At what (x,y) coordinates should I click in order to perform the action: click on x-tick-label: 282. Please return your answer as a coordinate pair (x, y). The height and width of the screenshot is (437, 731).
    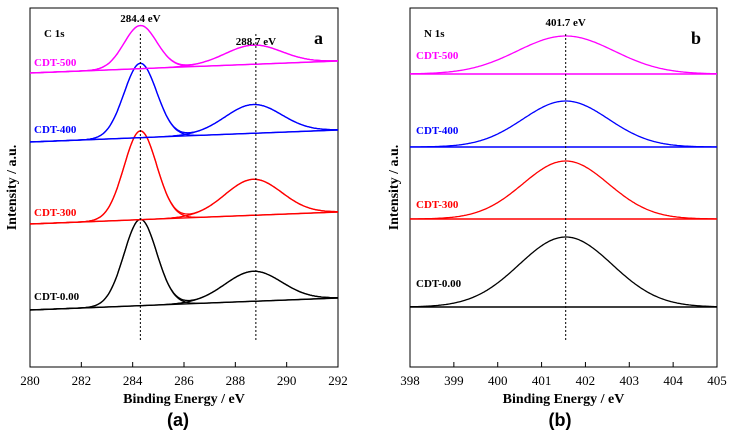
    Looking at the image, I should click on (82, 380).